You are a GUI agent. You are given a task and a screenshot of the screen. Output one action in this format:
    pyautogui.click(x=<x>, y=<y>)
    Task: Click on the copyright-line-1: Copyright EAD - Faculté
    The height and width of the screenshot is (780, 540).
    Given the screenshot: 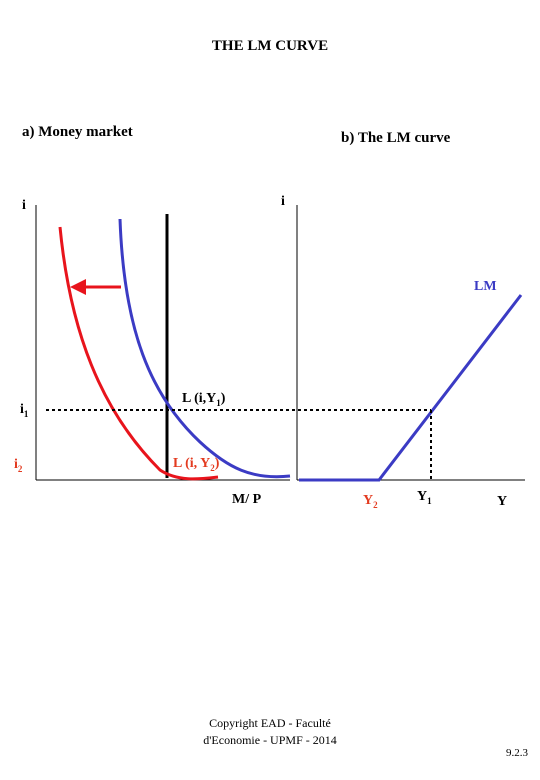 What is the action you would take?
    pyautogui.click(x=270, y=723)
    